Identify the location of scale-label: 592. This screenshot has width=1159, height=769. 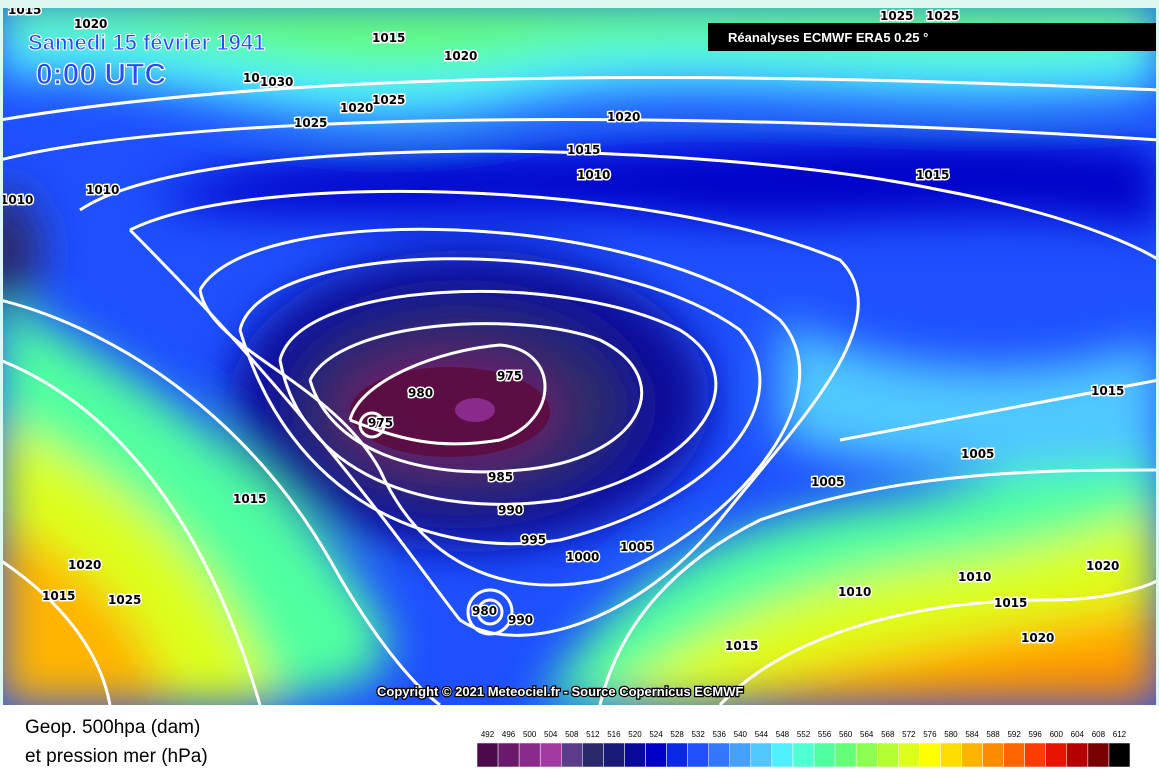
(1014, 734).